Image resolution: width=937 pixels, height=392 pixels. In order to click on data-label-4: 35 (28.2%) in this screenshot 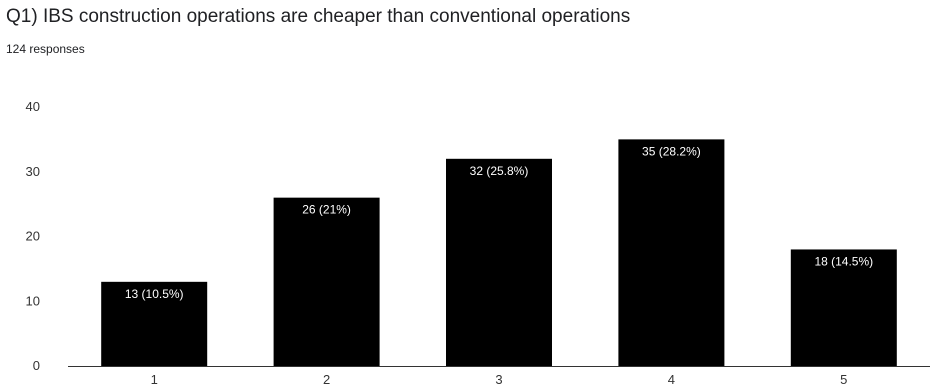, I will do `click(671, 151)`.